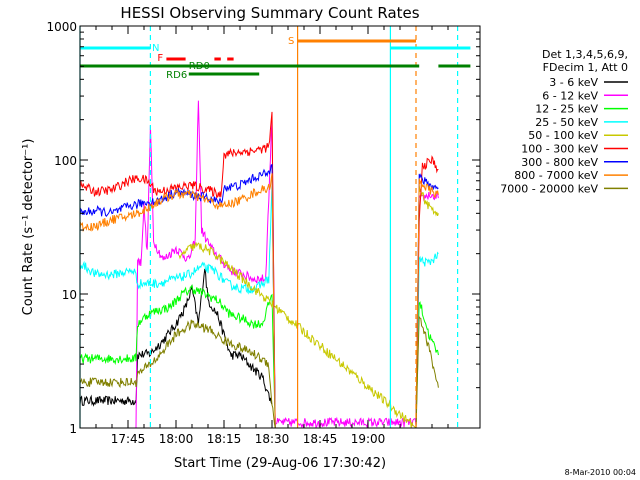 The width and height of the screenshot is (640, 480). What do you see at coordinates (272, 439) in the screenshot?
I see `x-tick-label-3: 18:30` at bounding box center [272, 439].